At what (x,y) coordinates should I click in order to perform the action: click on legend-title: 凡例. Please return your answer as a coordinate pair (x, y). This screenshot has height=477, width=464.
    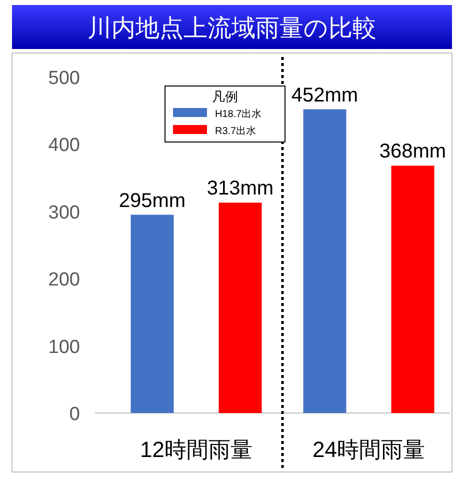
    Looking at the image, I should click on (225, 96).